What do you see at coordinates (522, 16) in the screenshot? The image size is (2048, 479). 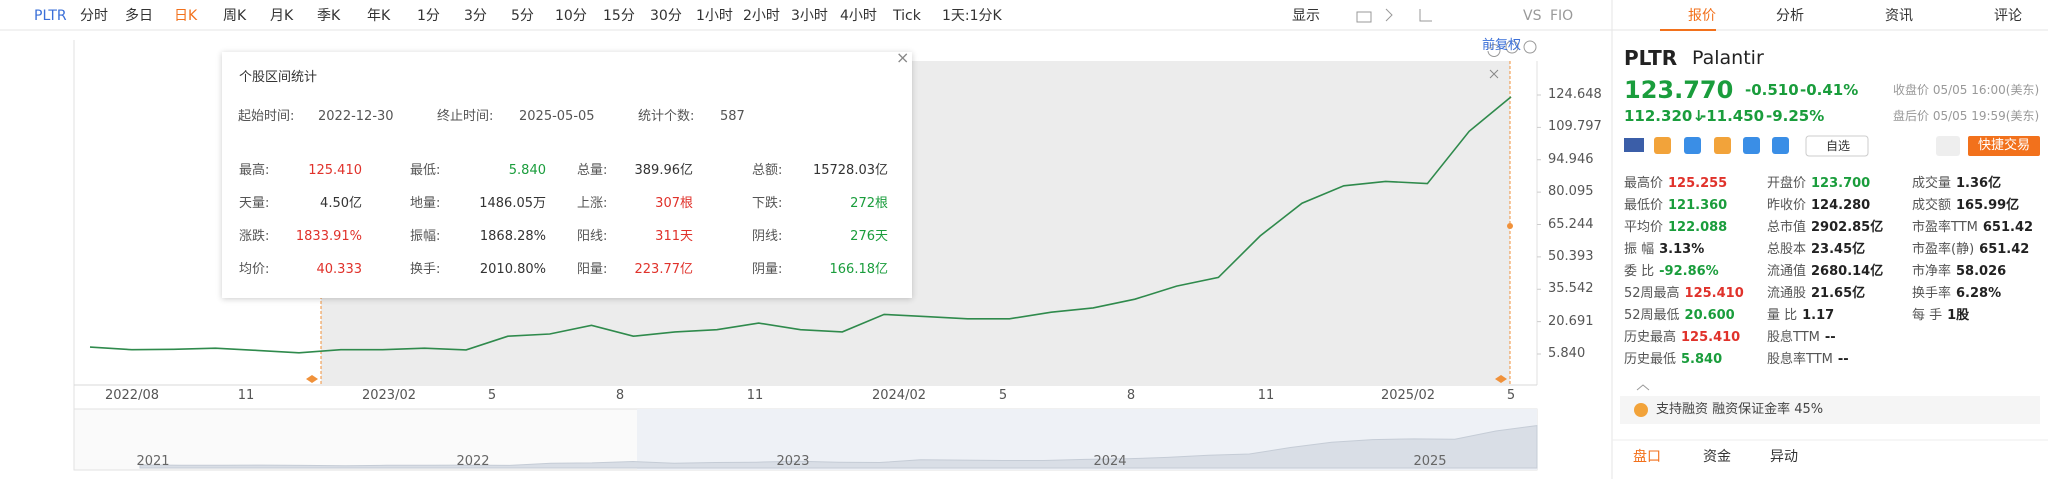 I see `period-tab: 5分` at bounding box center [522, 16].